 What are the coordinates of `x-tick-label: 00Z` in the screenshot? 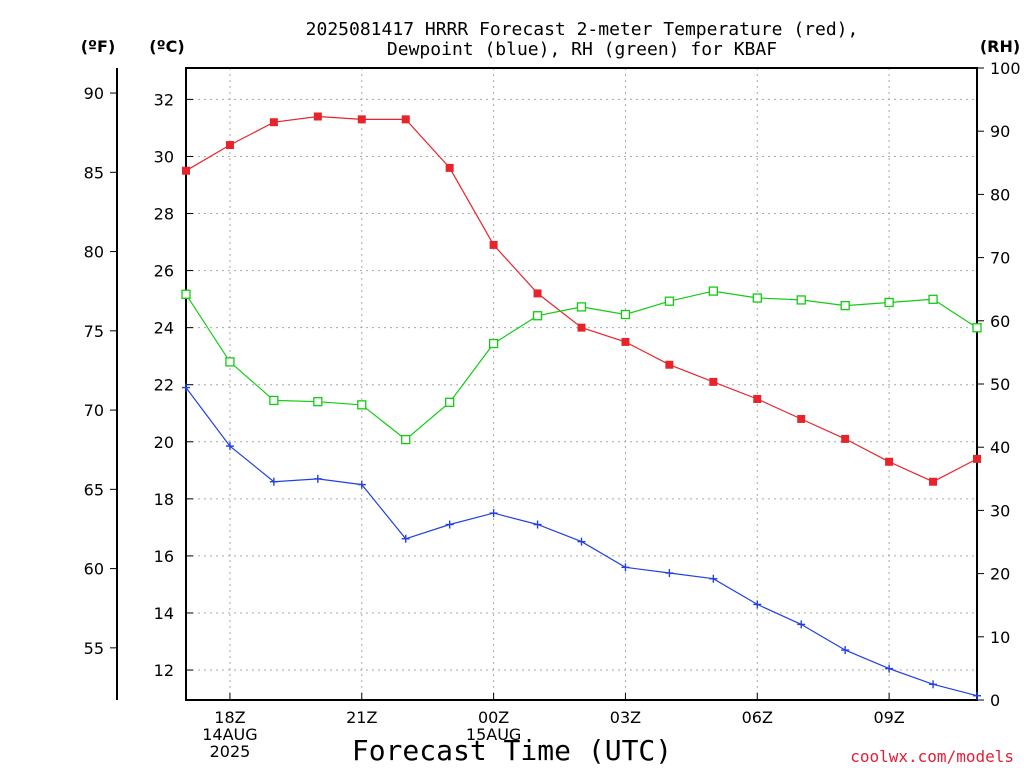 It's located at (493, 717).